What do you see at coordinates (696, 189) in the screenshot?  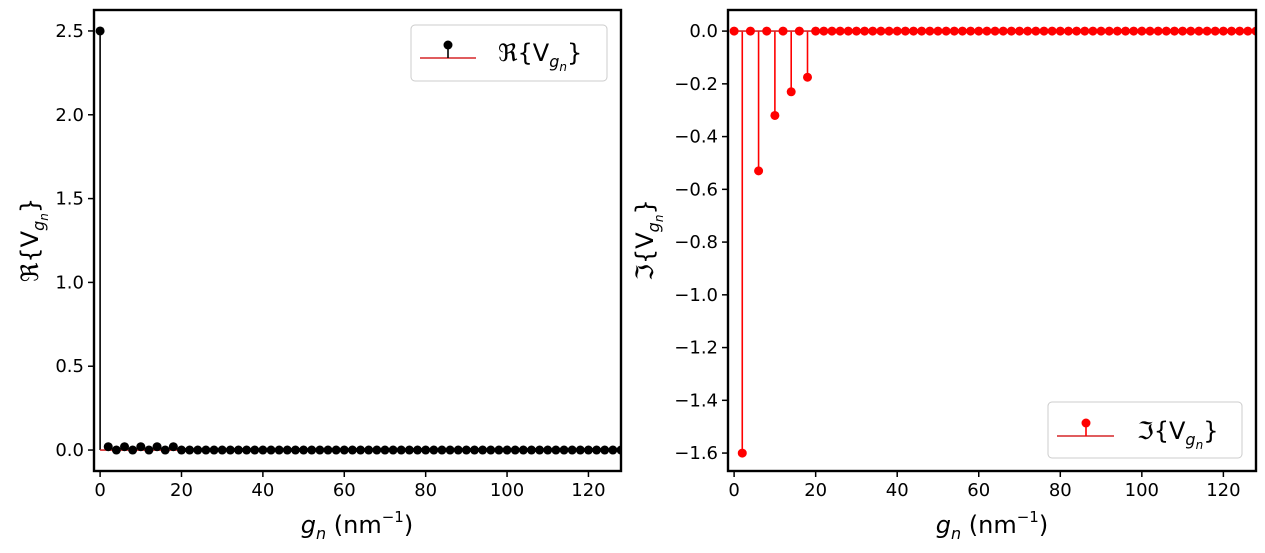 I see `imag-ytick-label: −0.6` at bounding box center [696, 189].